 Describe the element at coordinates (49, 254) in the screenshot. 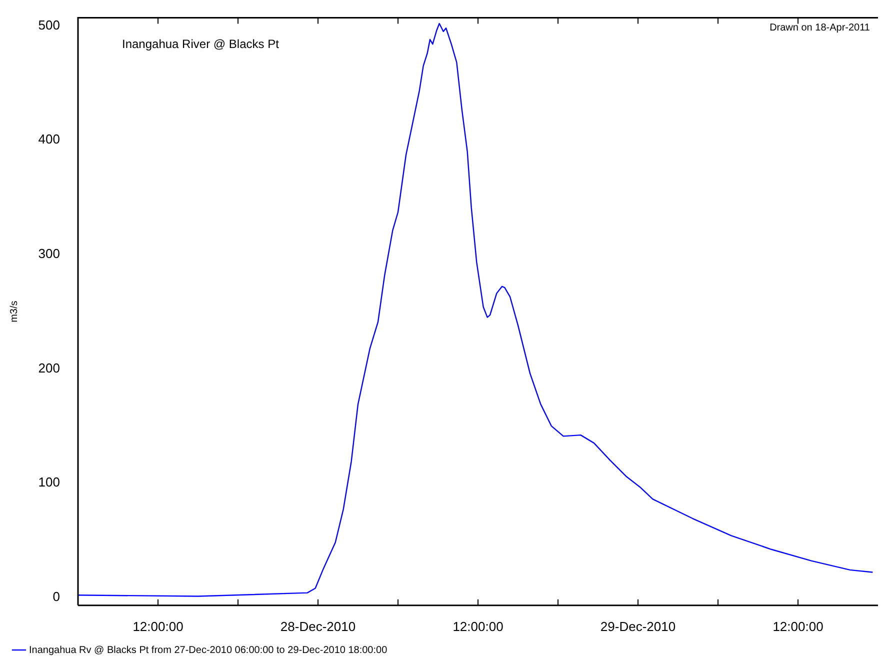

I see `y-tick-label: 300` at that location.